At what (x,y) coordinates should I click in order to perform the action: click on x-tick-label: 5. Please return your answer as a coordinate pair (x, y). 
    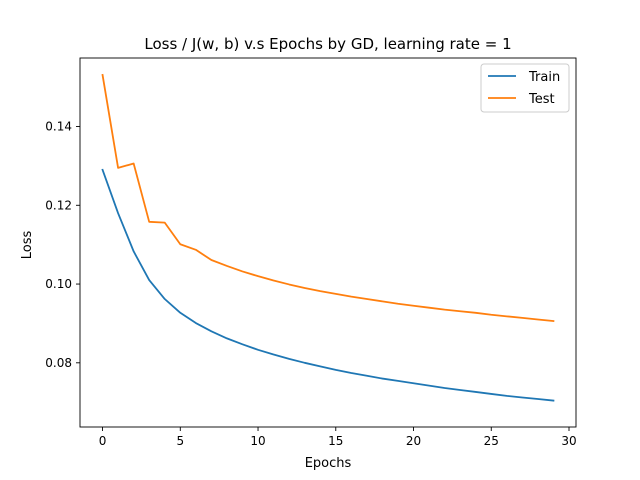
    Looking at the image, I should click on (180, 441).